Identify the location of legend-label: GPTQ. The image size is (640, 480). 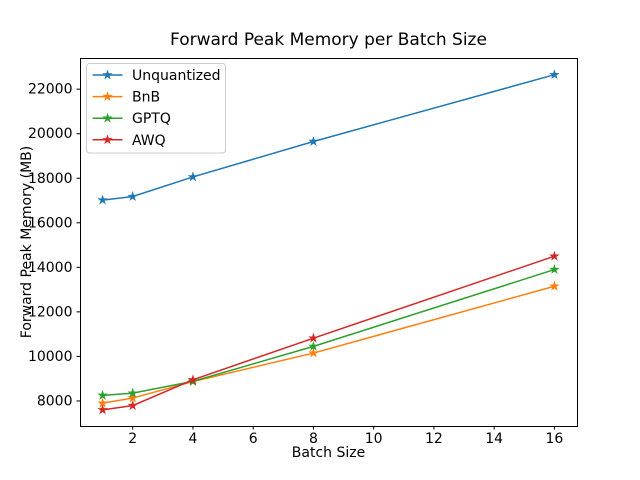
(151, 119).